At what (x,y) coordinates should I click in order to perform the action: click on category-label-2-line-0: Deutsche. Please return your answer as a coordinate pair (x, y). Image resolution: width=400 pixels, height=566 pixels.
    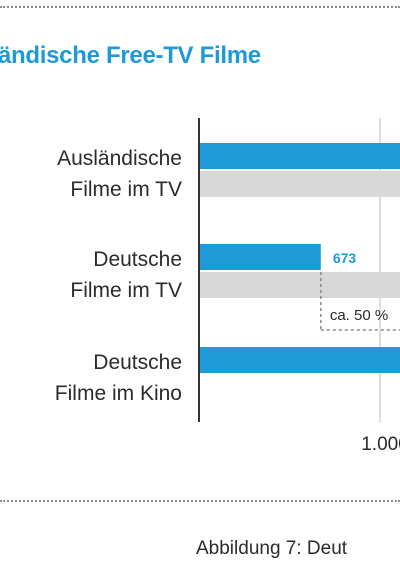
    Looking at the image, I should click on (137, 362).